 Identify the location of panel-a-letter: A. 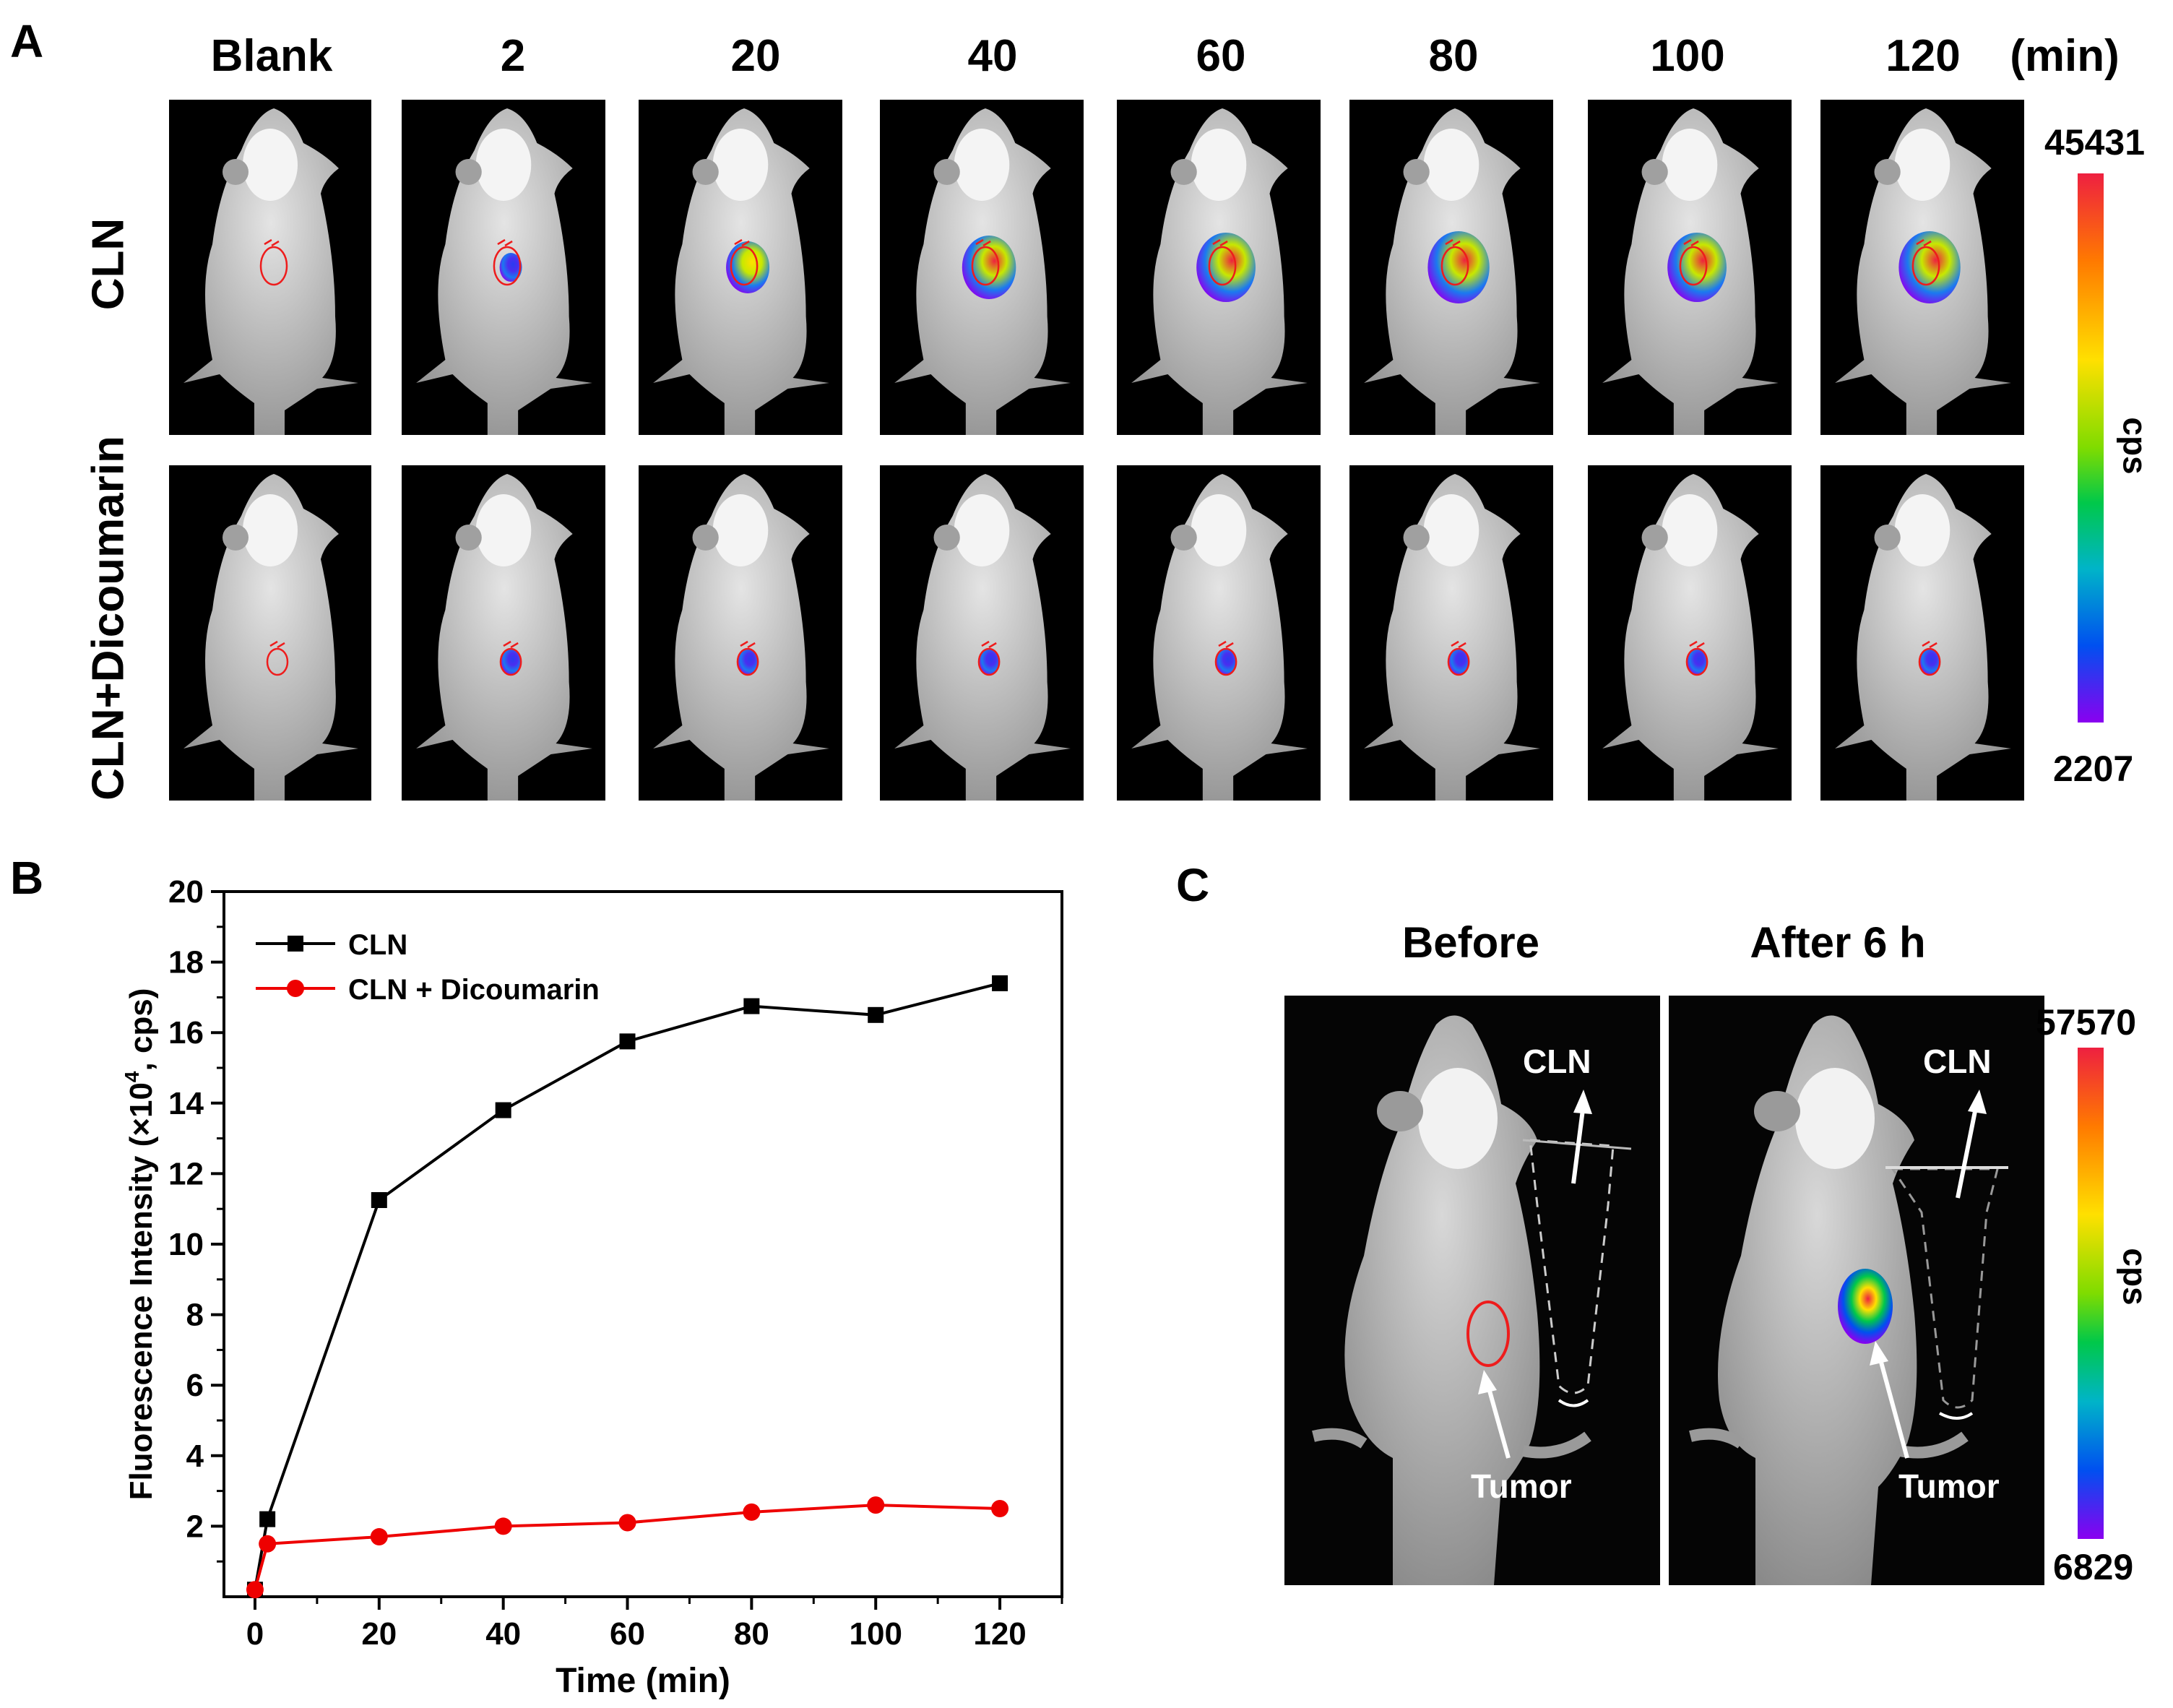
(27, 41).